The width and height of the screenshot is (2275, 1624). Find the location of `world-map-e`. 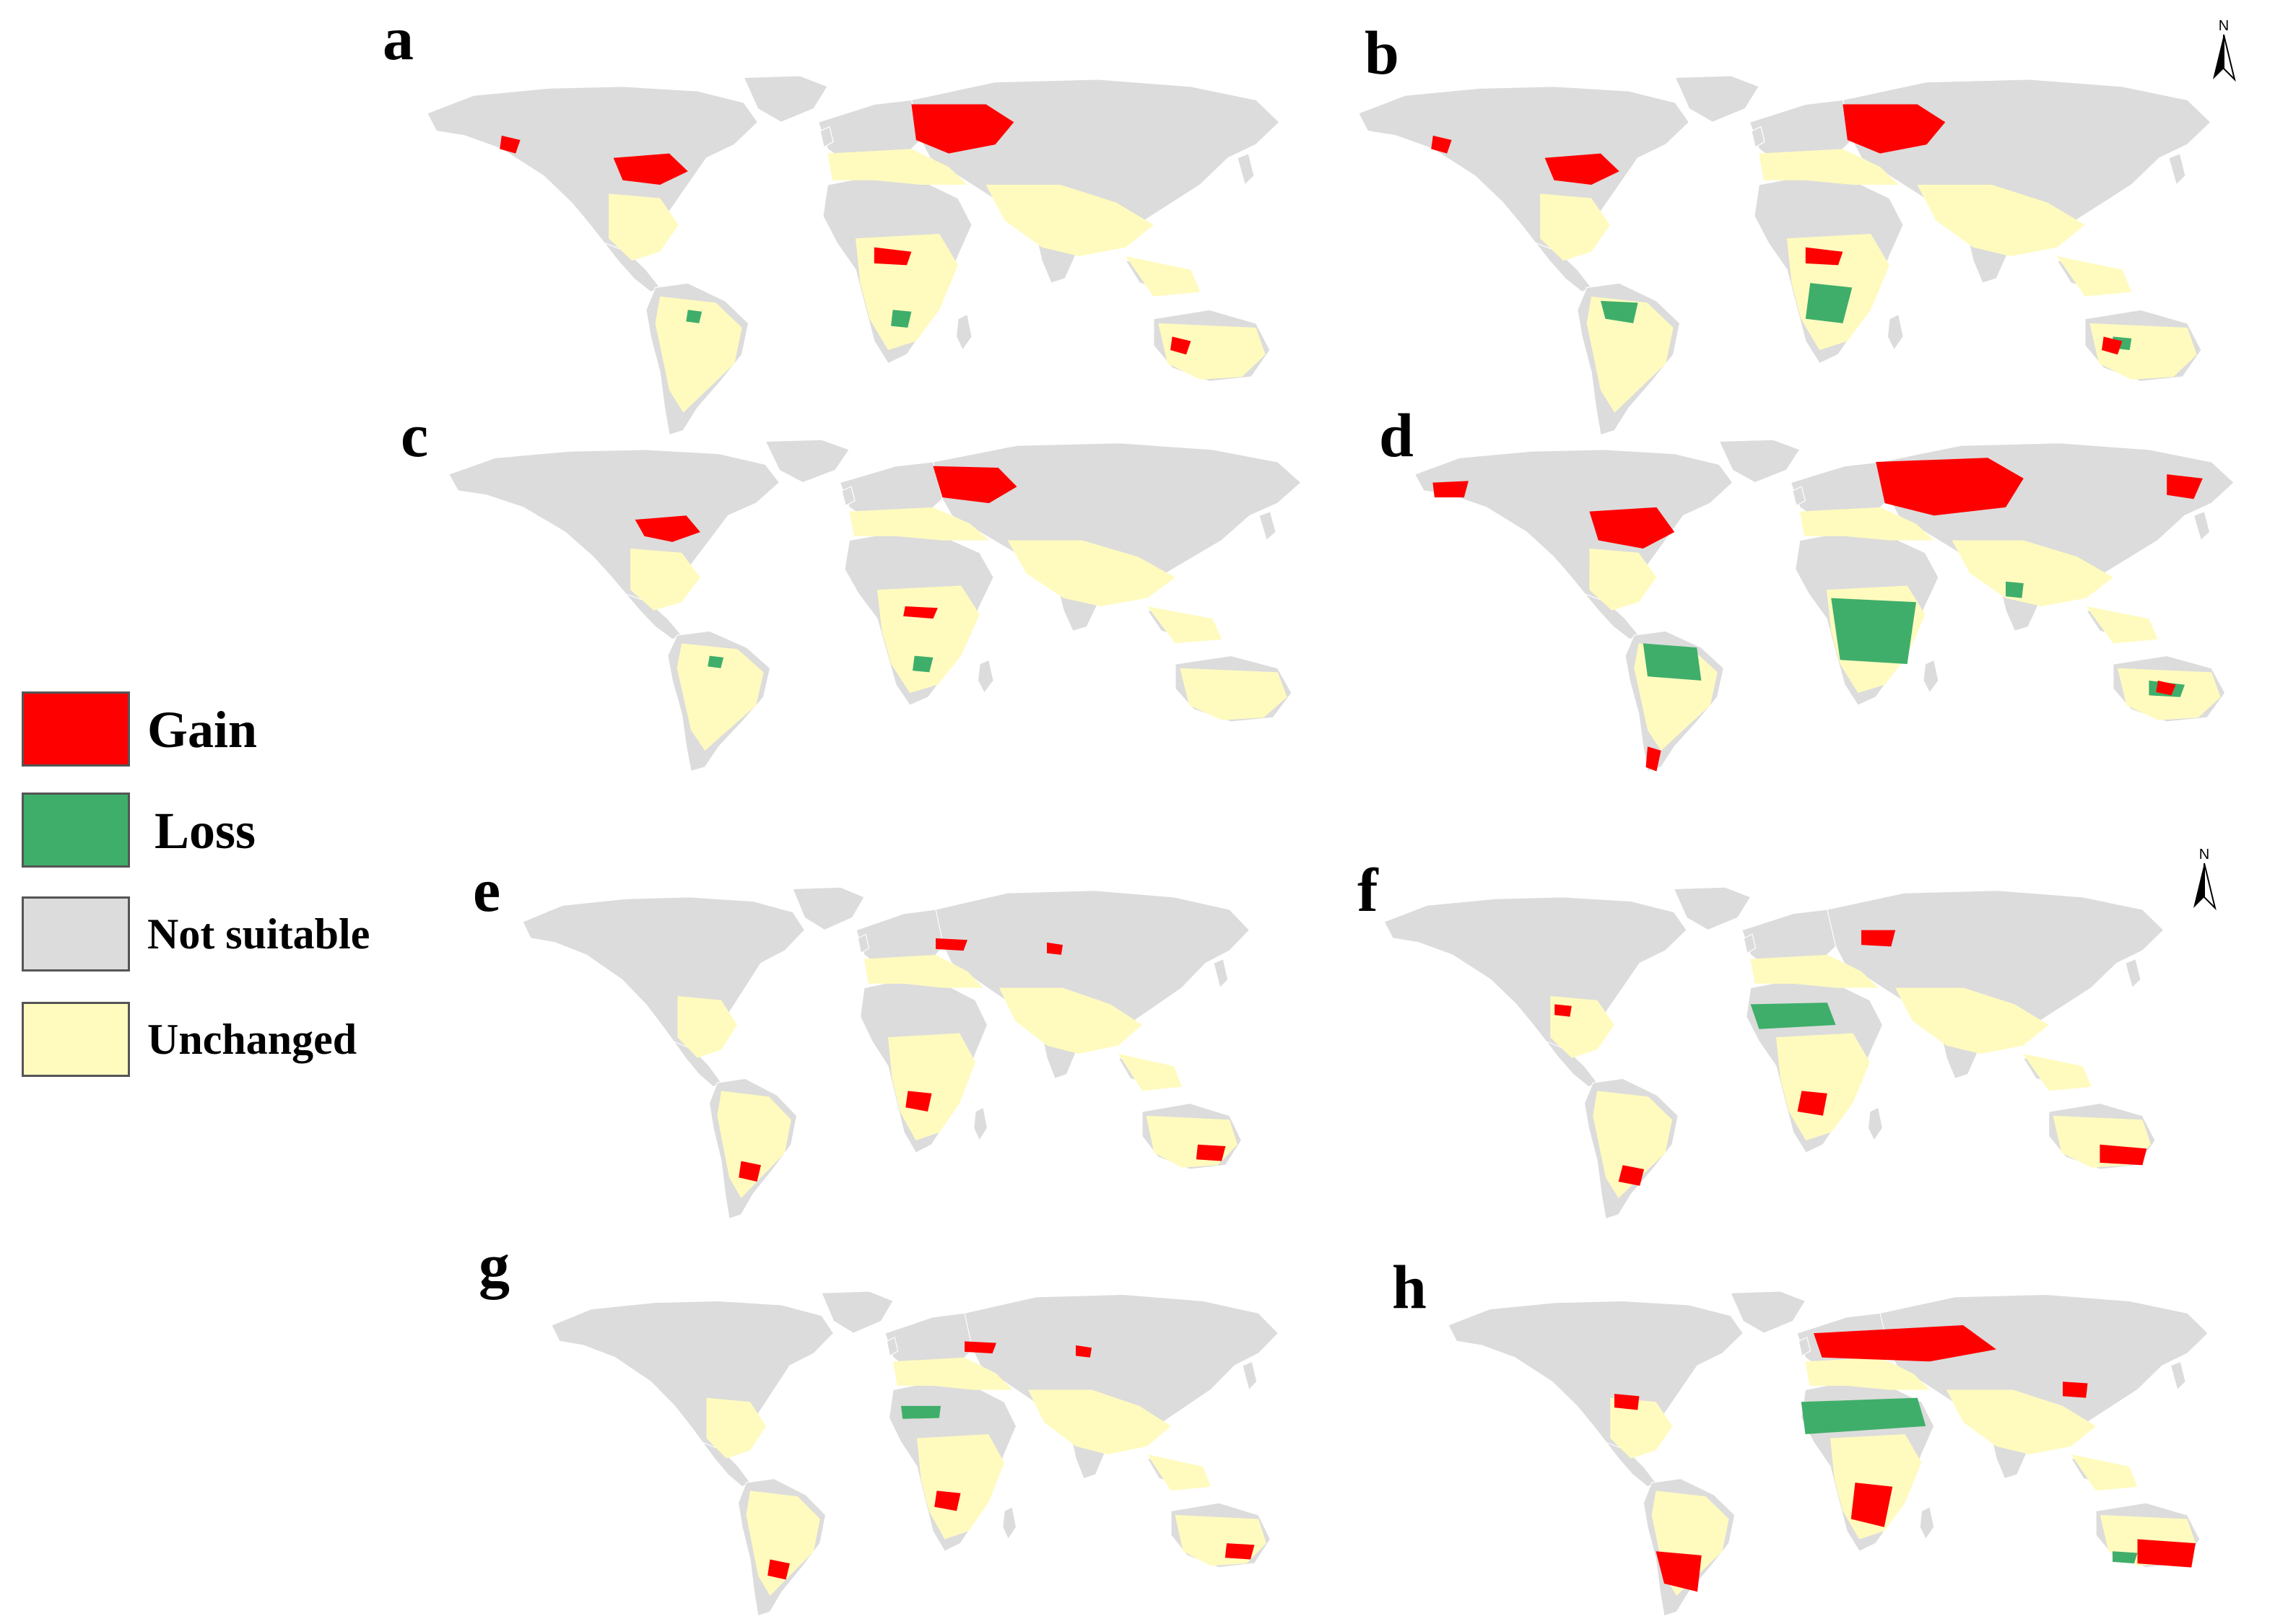

world-map-e is located at coordinates (886, 1053).